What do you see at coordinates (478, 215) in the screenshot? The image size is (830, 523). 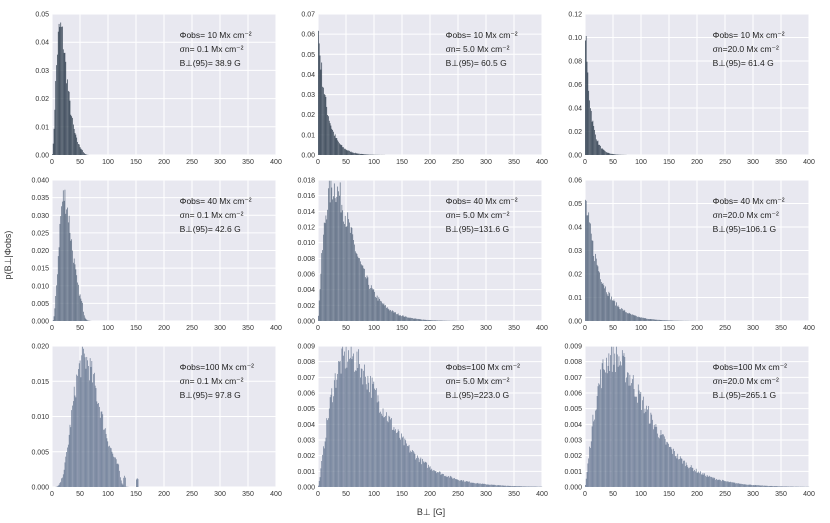 I see `annotation-sigma-n: σn= 5.0 Mx cm⁻²` at bounding box center [478, 215].